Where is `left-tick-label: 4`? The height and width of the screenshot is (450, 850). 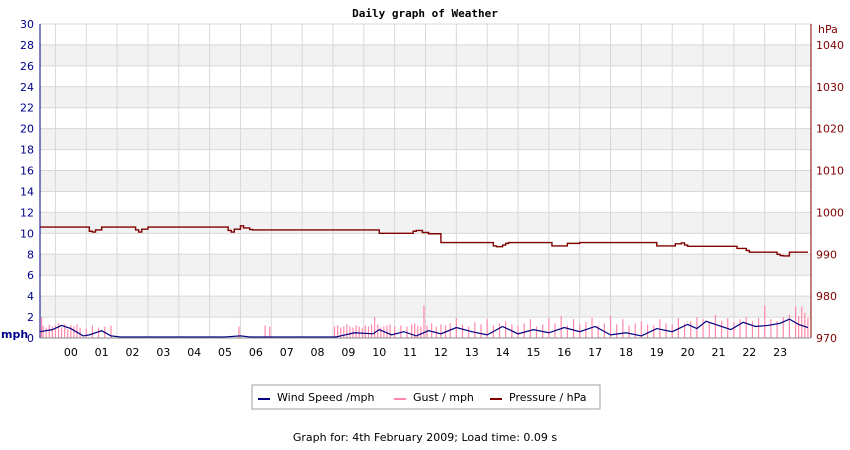 left-tick-label: 4 is located at coordinates (30, 296).